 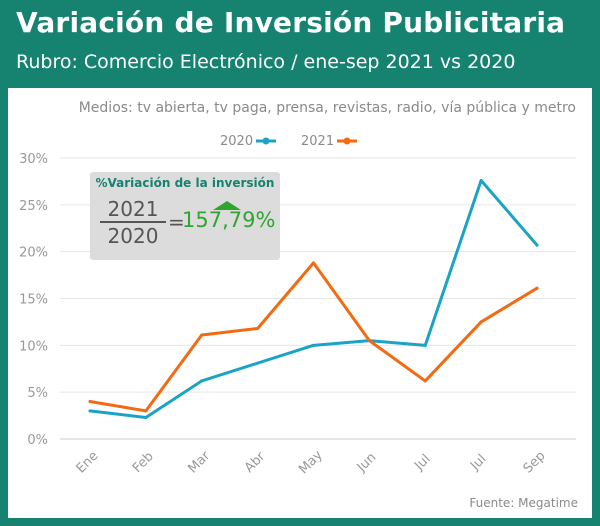 What do you see at coordinates (236, 141) in the screenshot?
I see `legend-label-2020: 2020` at bounding box center [236, 141].